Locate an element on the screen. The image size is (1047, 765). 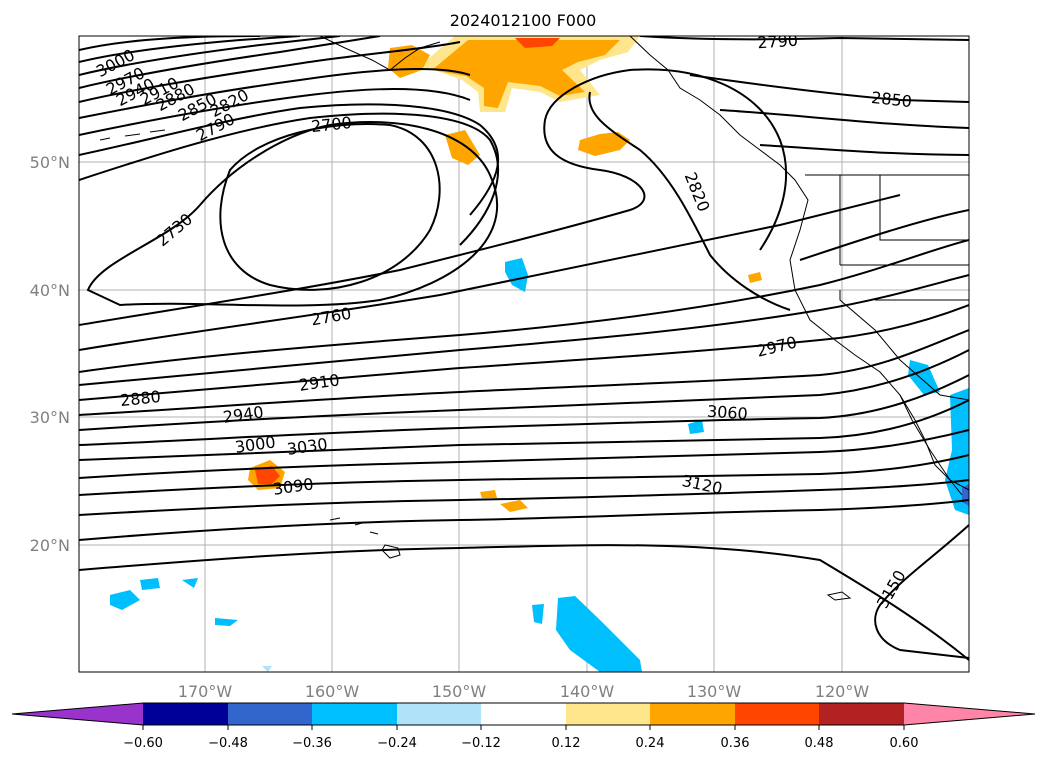
positive-area-gulf-inner is located at coordinates (526, 74).